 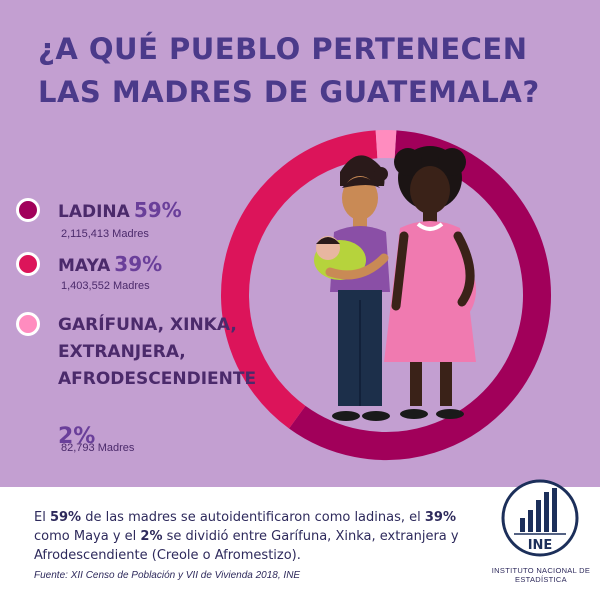 I want to click on legend-percent-maya: 39%, so click(x=138, y=264).